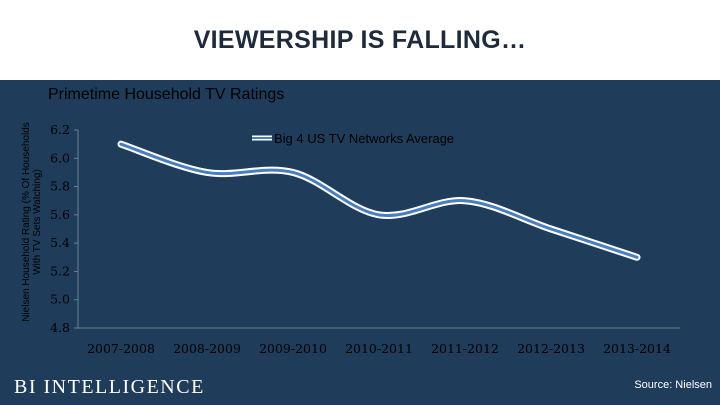 The image size is (720, 405). I want to click on chart-title: Primetime Household TV Ratings, so click(166, 94).